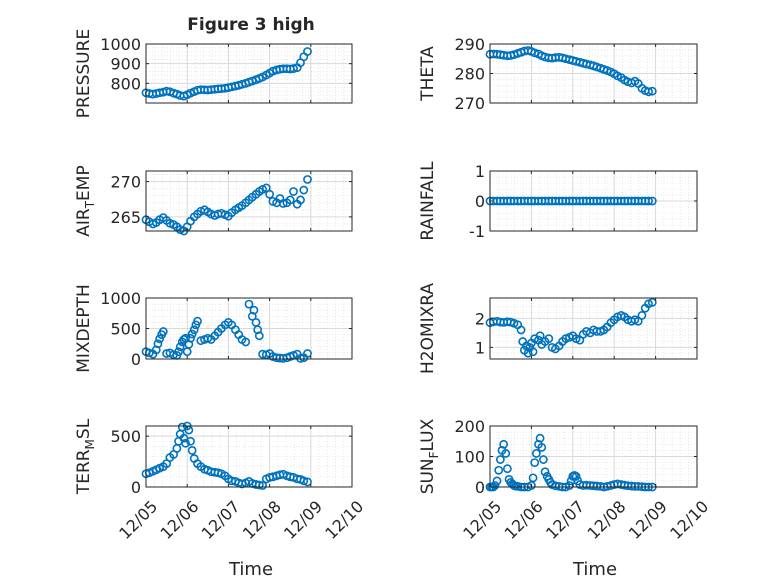  Describe the element at coordinates (125, 182) in the screenshot. I see `y-tick-label: 270` at that location.